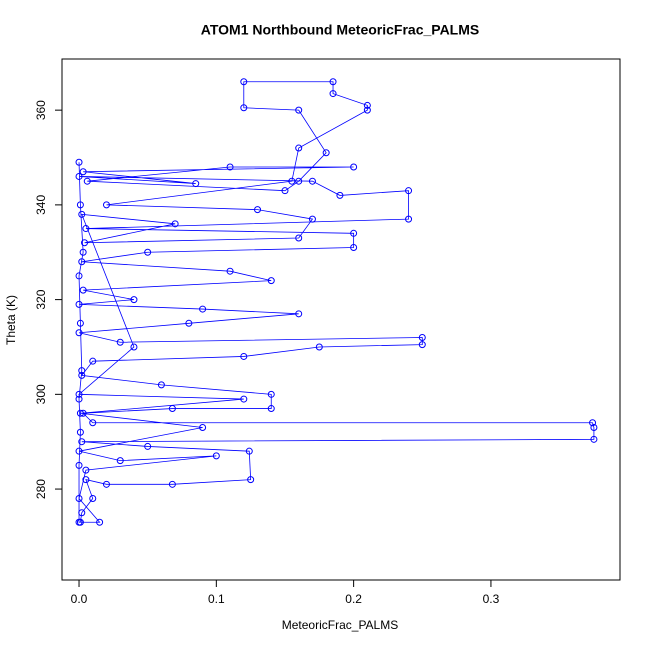  I want to click on x-tick-label: 0.1, so click(216, 599).